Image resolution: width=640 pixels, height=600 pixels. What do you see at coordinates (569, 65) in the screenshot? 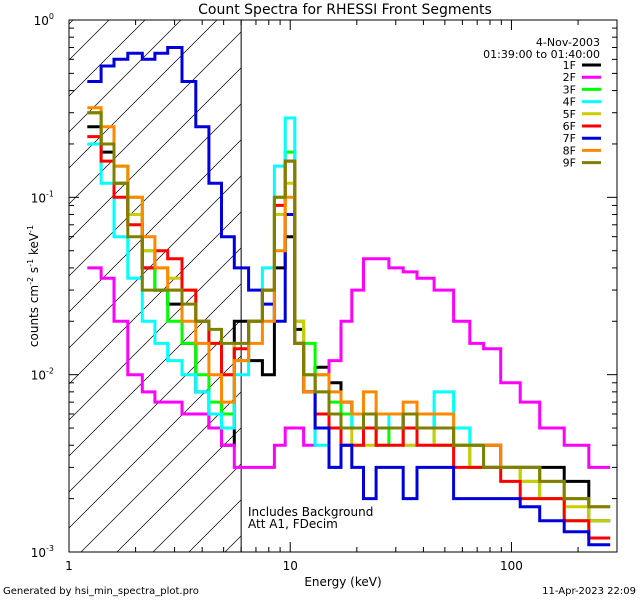
I see `legend-label-1F: 1F` at bounding box center [569, 65].